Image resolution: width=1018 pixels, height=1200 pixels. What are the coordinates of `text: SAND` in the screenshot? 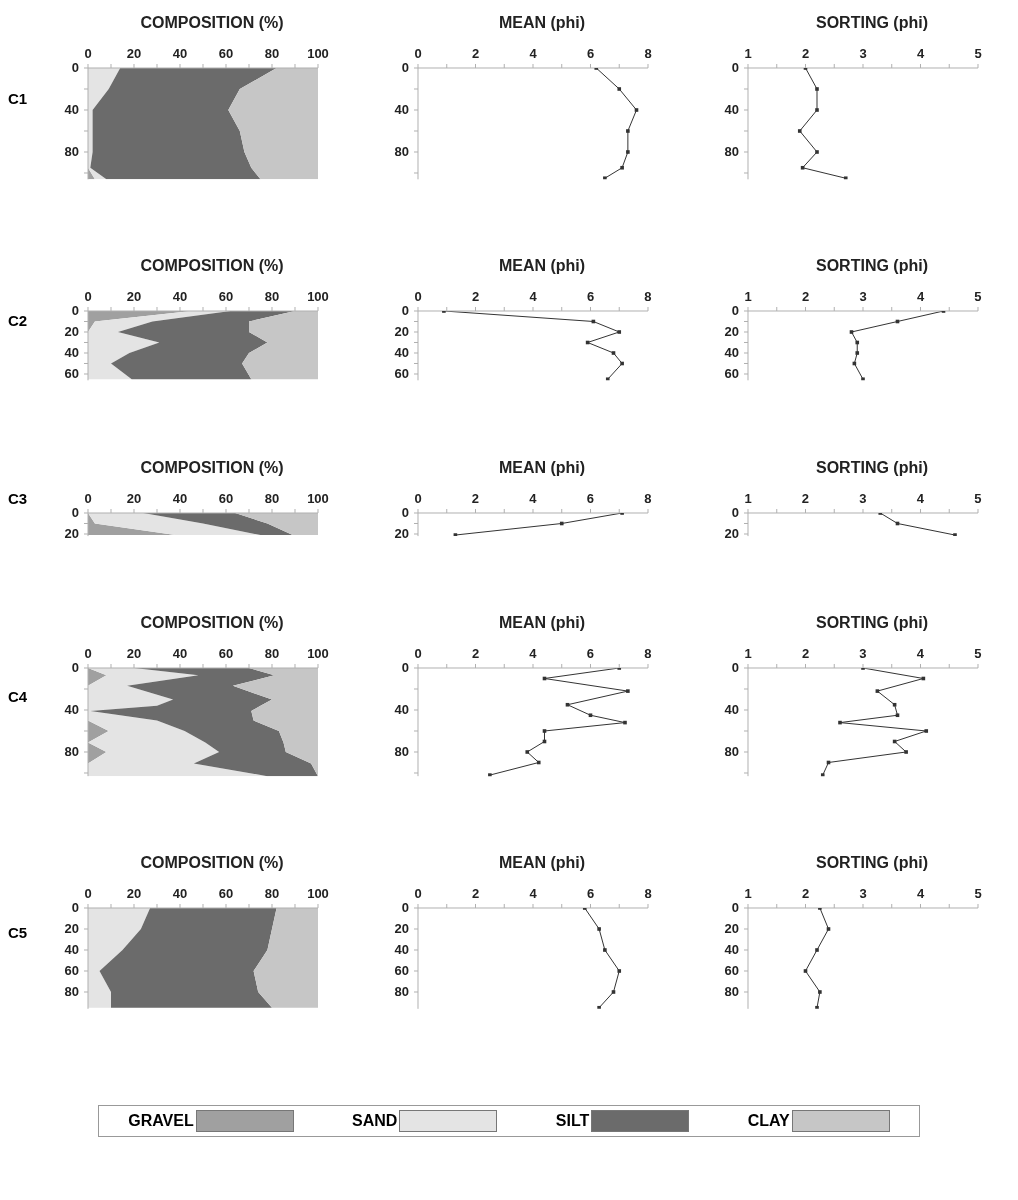 It's located at (375, 1120).